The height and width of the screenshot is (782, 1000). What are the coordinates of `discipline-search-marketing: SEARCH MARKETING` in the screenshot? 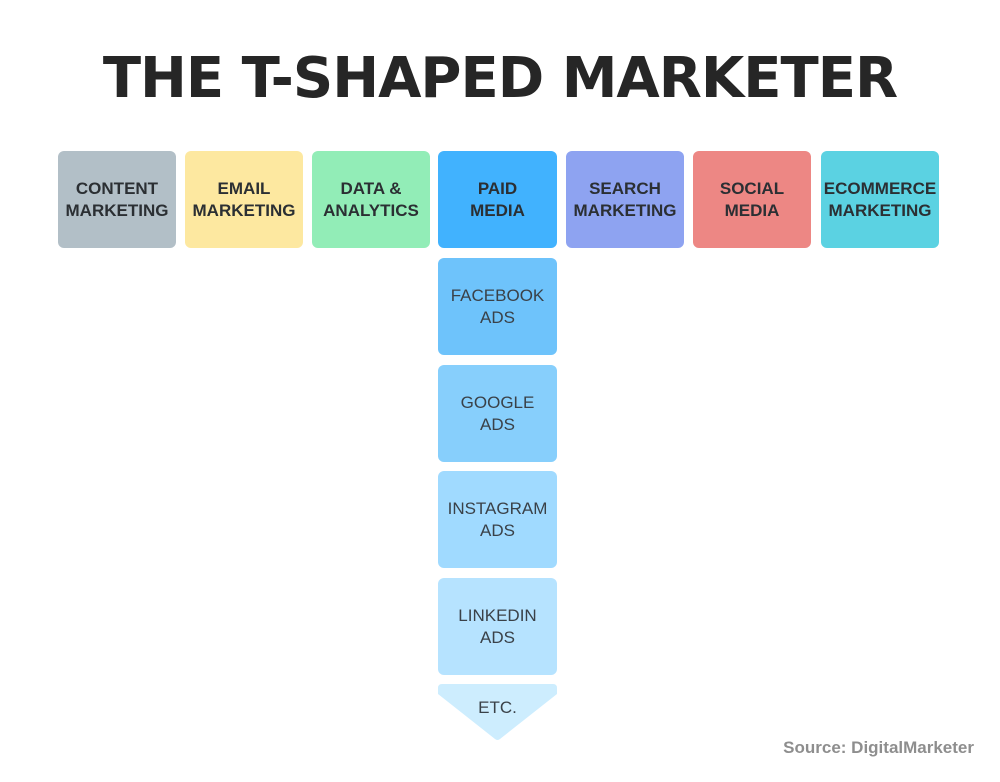 It's located at (625, 199).